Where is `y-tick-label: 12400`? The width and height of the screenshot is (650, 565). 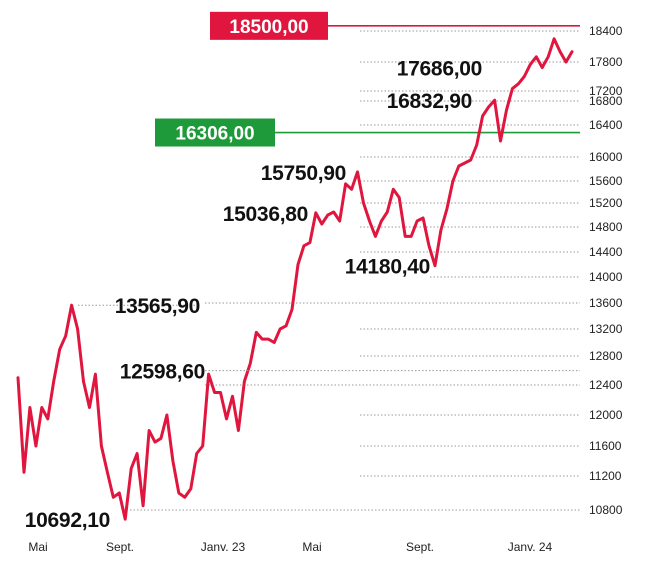
y-tick-label: 12400 is located at coordinates (606, 385).